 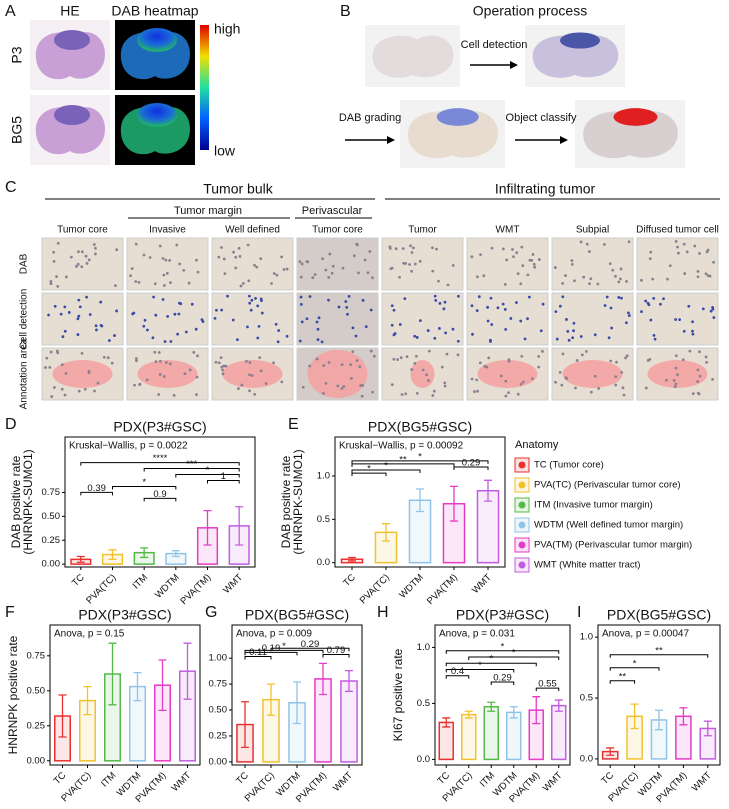 I want to click on bar, so click(x=446, y=741).